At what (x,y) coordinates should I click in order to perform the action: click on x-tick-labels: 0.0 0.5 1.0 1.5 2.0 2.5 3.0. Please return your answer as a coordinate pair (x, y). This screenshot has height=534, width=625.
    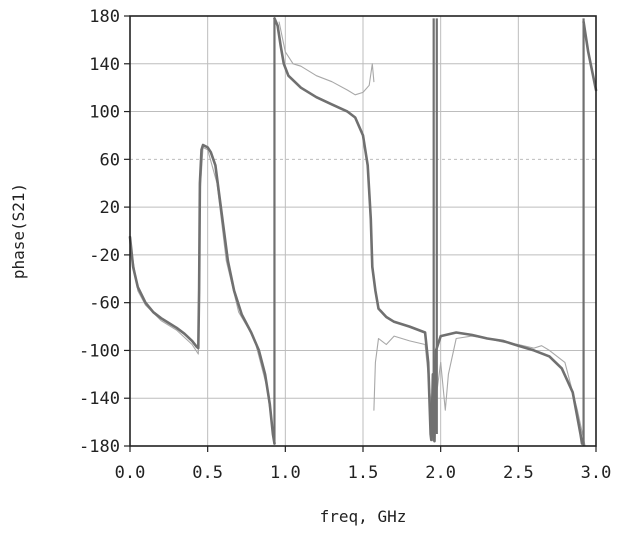
    Looking at the image, I should click on (363, 473).